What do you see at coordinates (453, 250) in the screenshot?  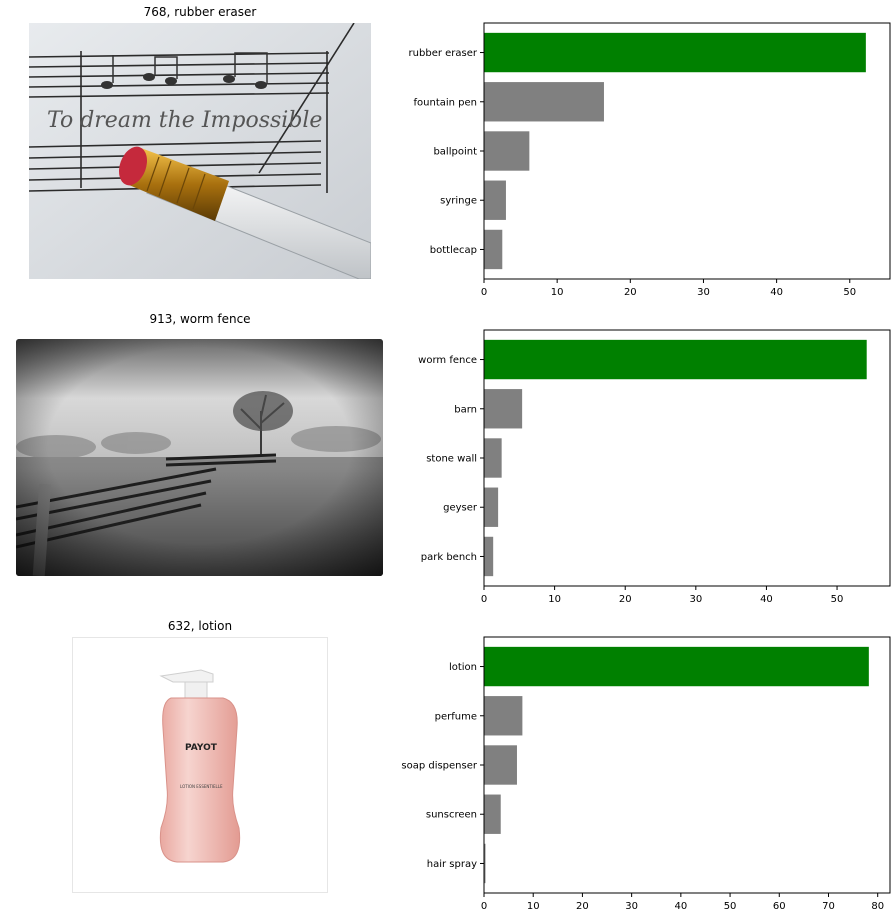 I see `y-tick-label: bottlecap` at bounding box center [453, 250].